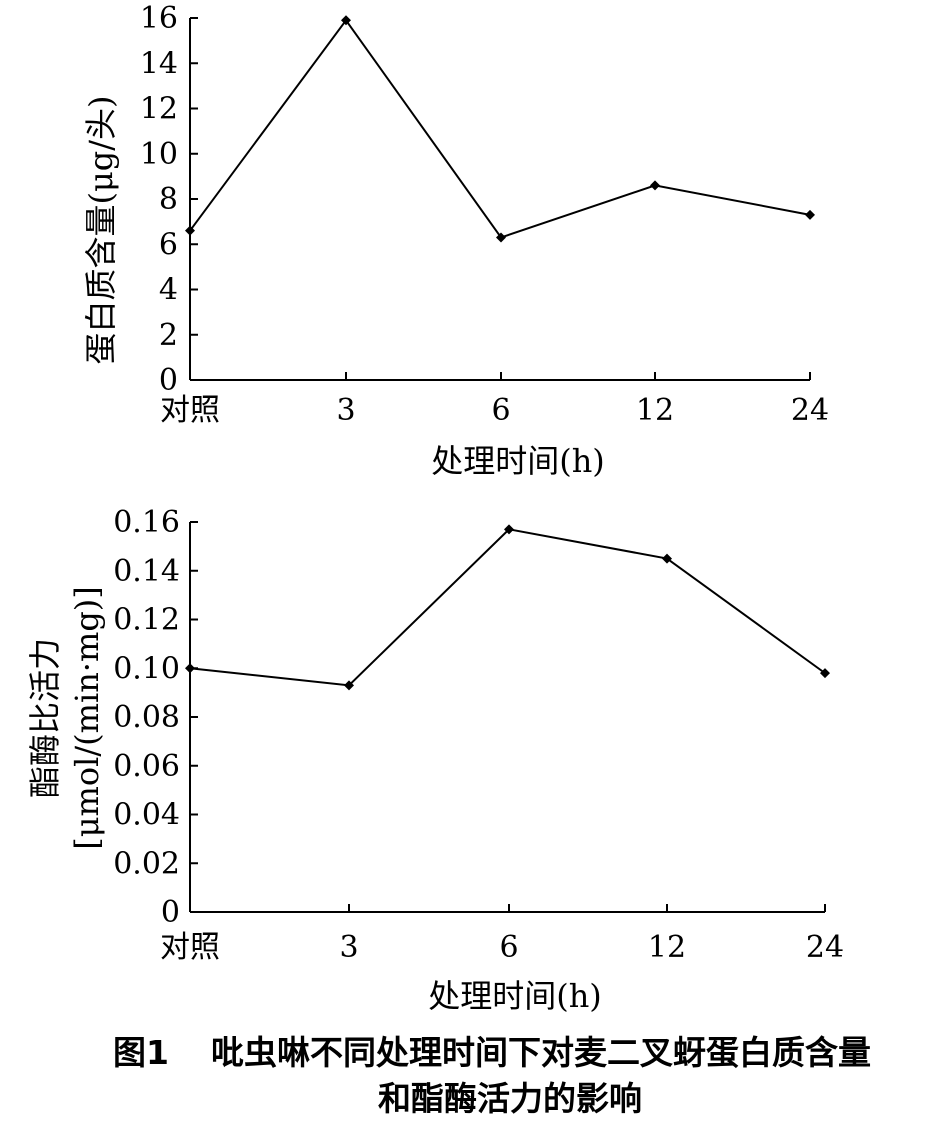  What do you see at coordinates (541, 1052) in the screenshot?
I see `caption-line1: 吡虫啉不同处理时间下对麦二叉蚜蛋白质含量` at bounding box center [541, 1052].